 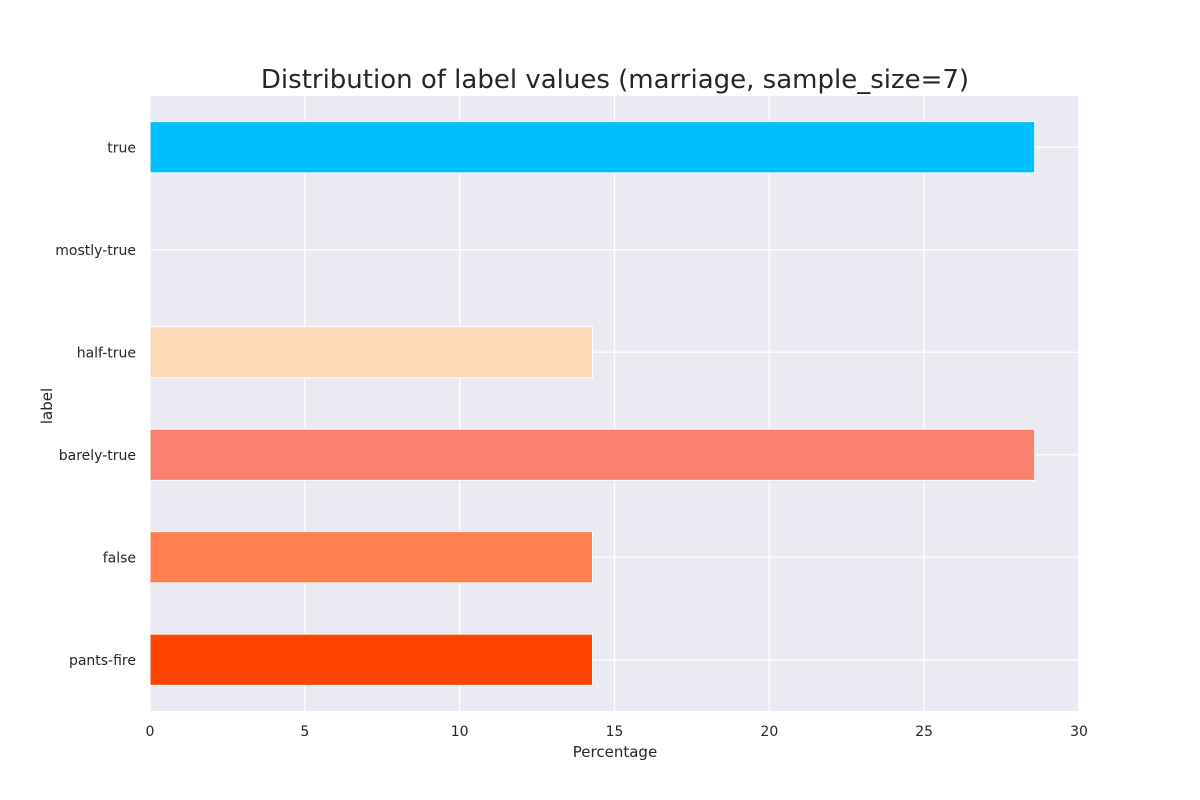 I want to click on y-tick-label: barely-true, so click(x=97, y=456).